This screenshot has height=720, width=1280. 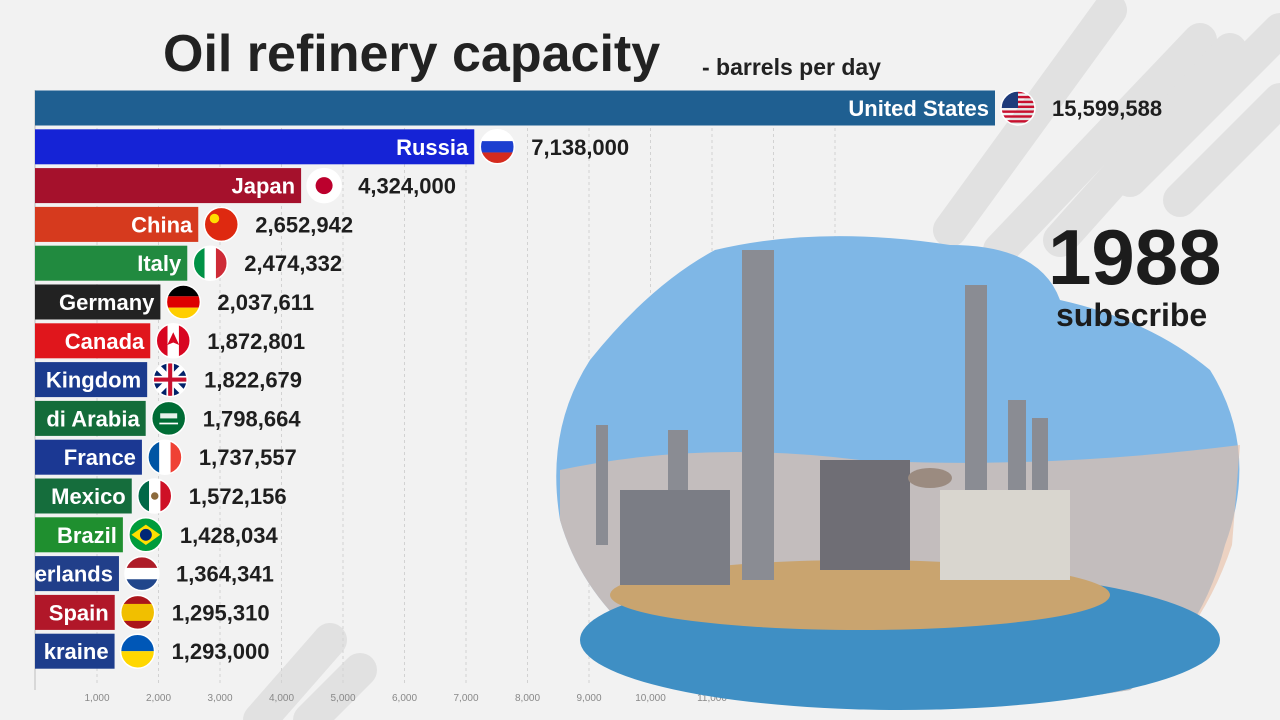 I want to click on bar-row: kraine 1,293,000, so click(x=152, y=651).